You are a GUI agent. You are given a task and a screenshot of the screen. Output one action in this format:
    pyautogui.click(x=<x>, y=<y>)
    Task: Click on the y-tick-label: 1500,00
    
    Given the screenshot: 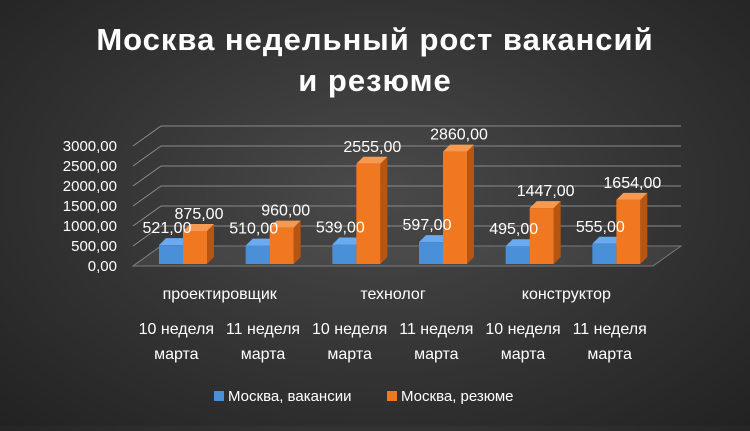 What is the action you would take?
    pyautogui.click(x=90, y=206)
    